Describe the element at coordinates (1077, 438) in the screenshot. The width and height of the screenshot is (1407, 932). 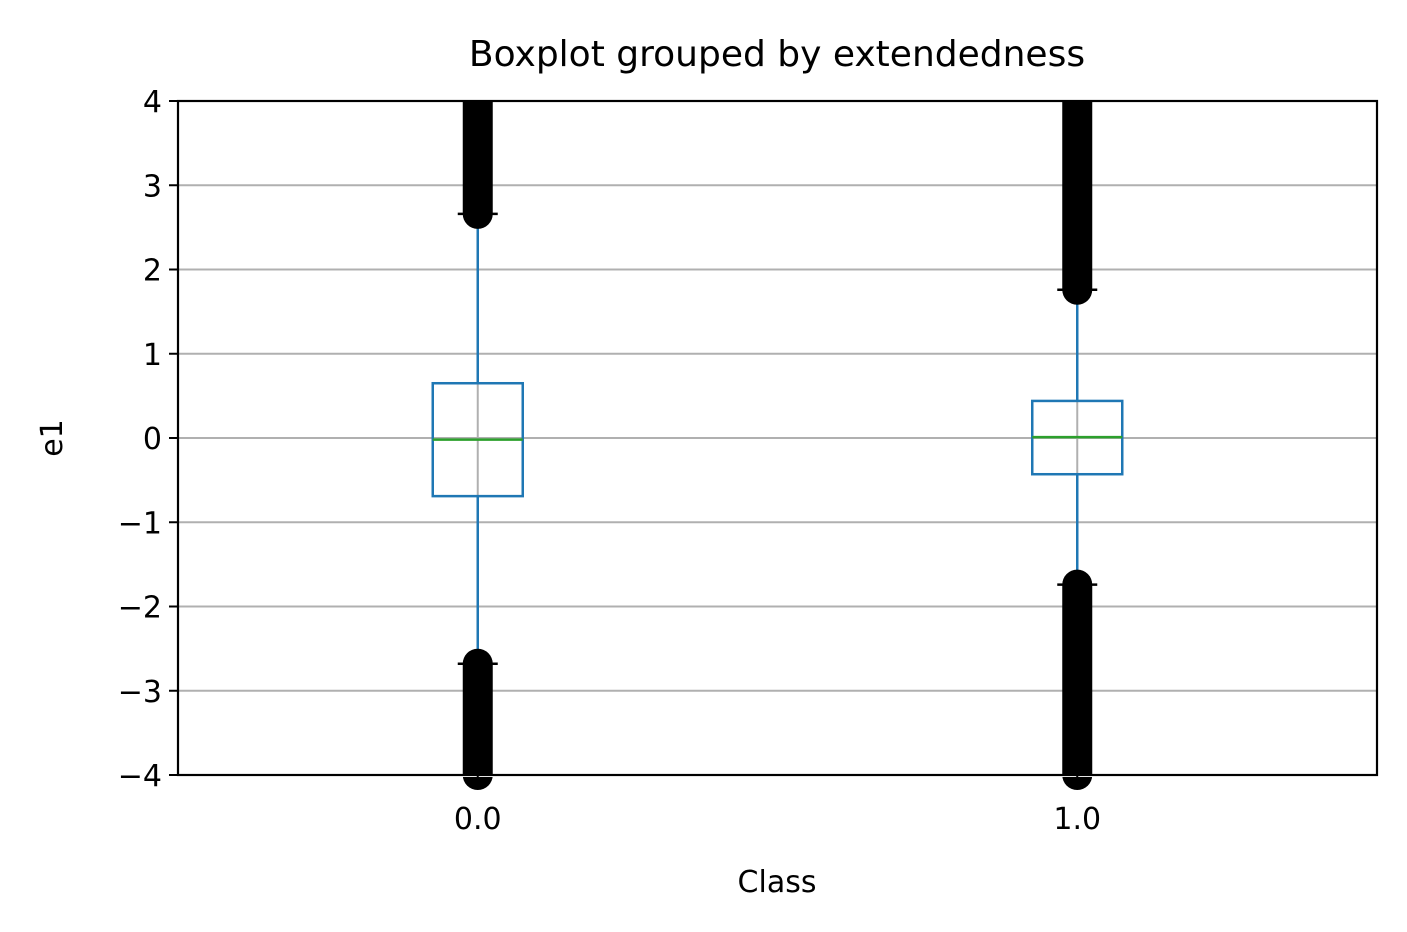
I see `box-group-1.0` at that location.